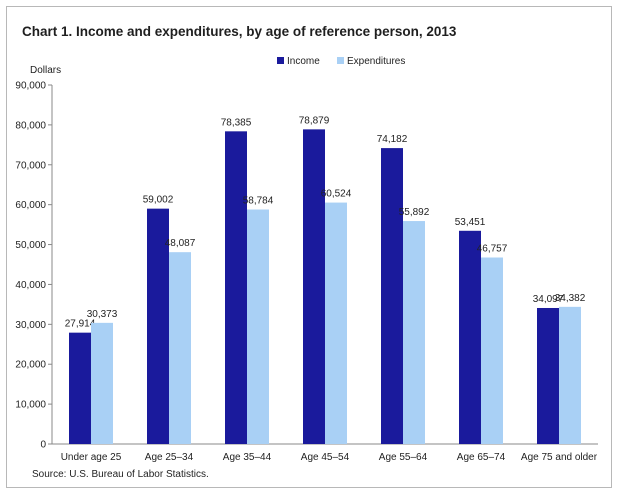  What do you see at coordinates (403, 457) in the screenshot?
I see `x-tick-label: Age 55–64` at bounding box center [403, 457].